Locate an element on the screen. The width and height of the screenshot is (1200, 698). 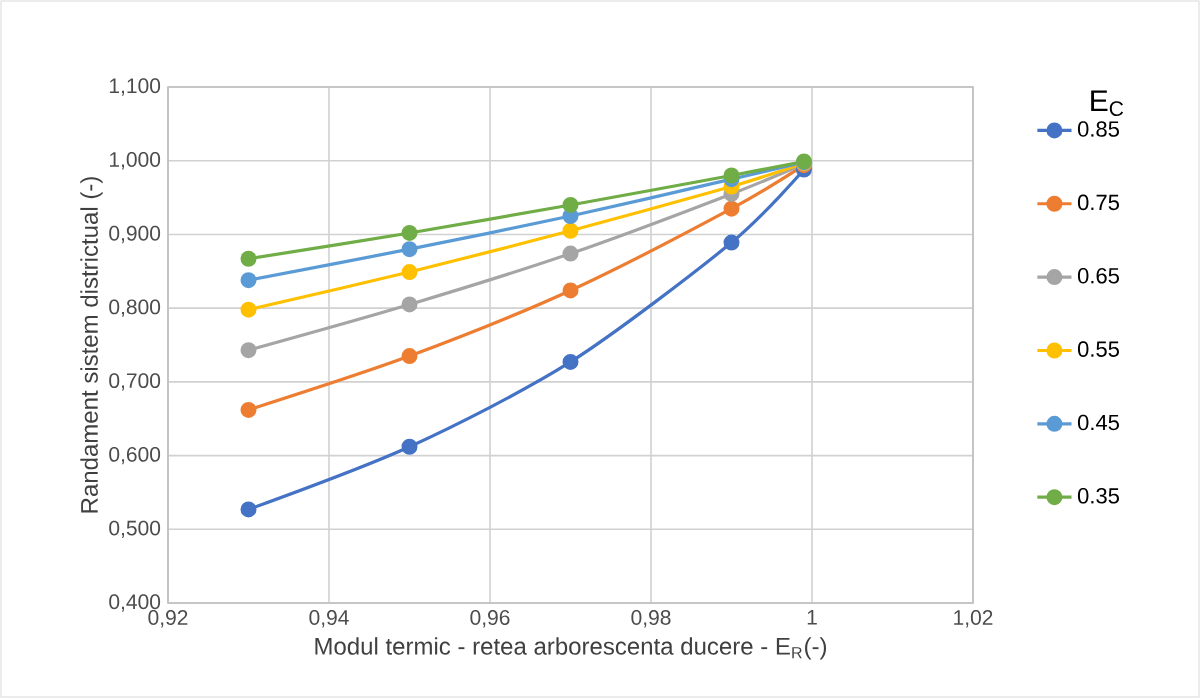
y-tick-label: 0,400 is located at coordinates (135, 603).